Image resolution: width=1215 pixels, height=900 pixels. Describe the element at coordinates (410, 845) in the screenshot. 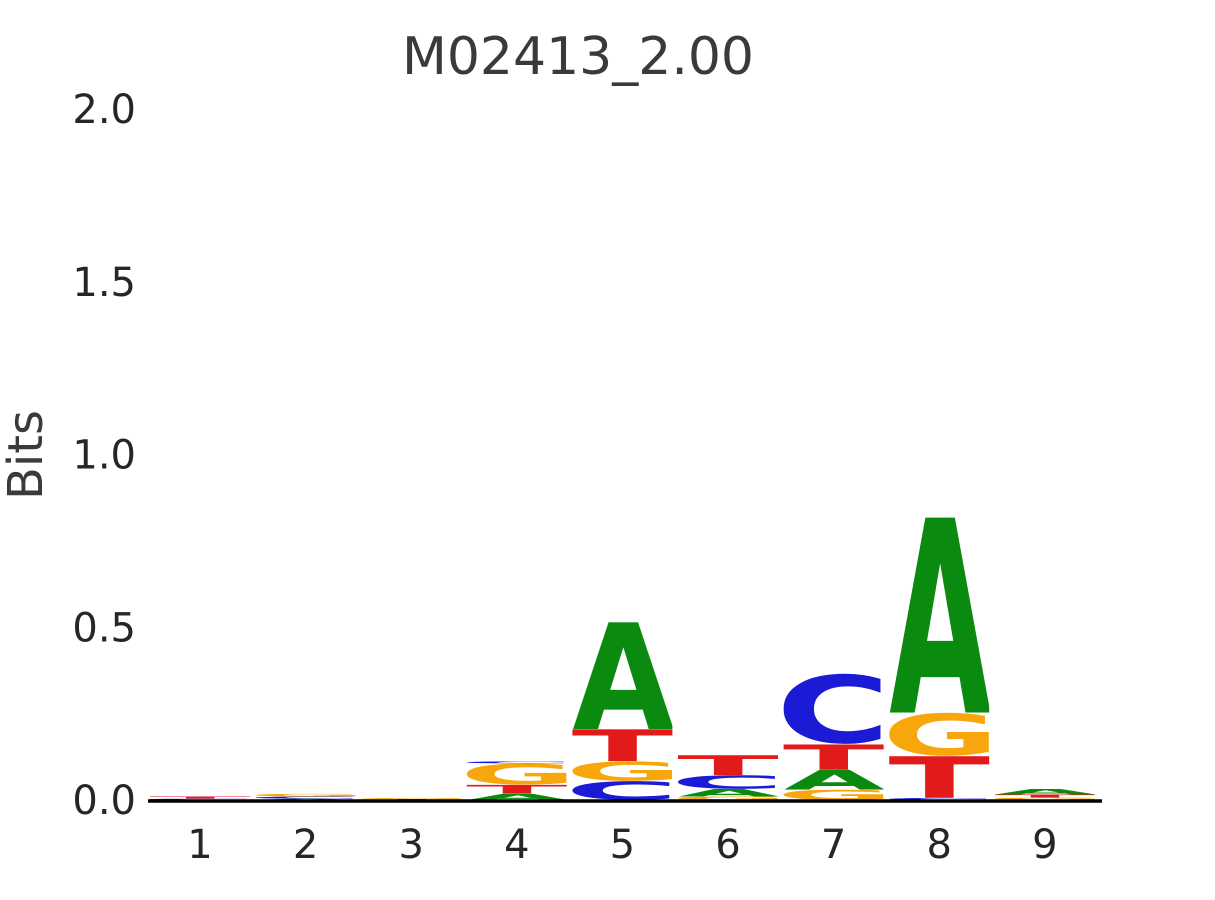

I see `x-tick-label: 3` at that location.